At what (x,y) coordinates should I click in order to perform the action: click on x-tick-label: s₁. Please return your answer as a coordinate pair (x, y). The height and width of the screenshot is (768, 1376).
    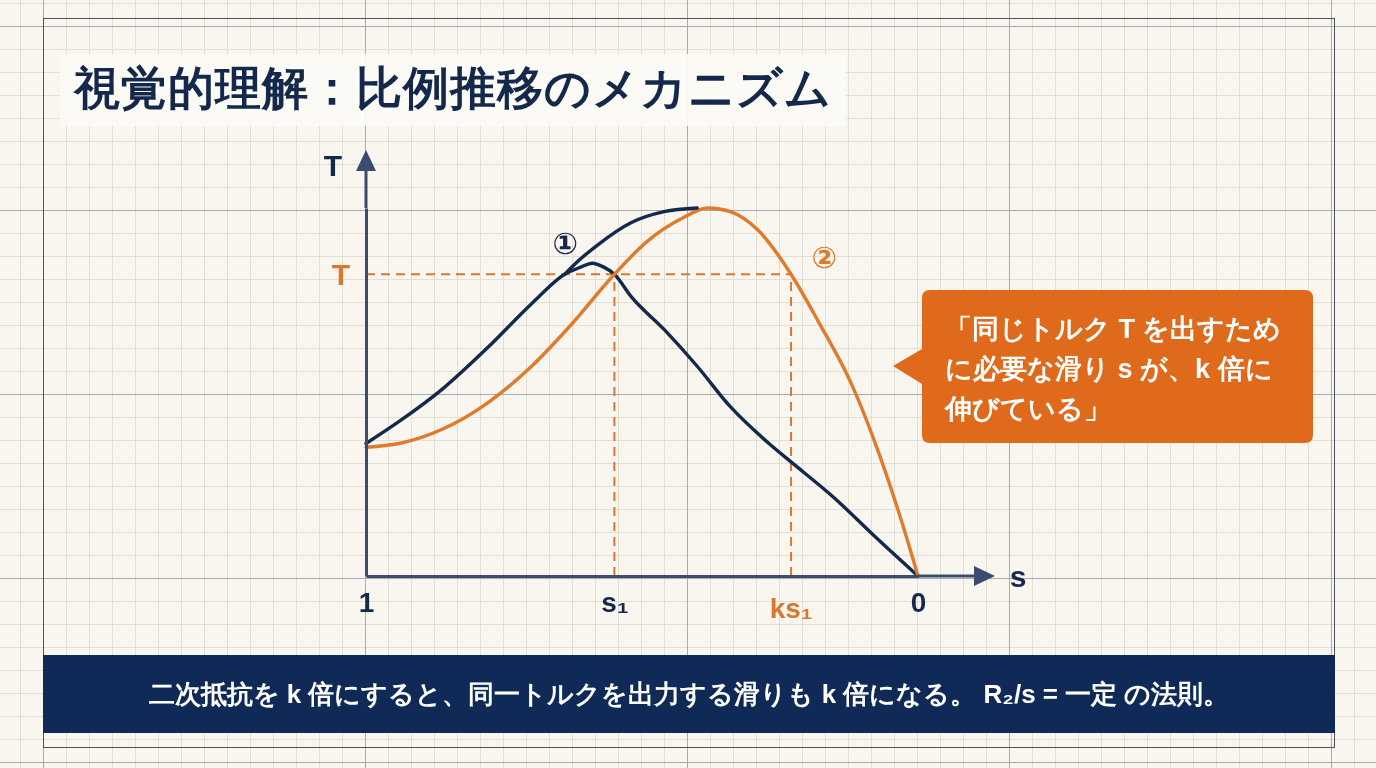
    Looking at the image, I should click on (615, 602).